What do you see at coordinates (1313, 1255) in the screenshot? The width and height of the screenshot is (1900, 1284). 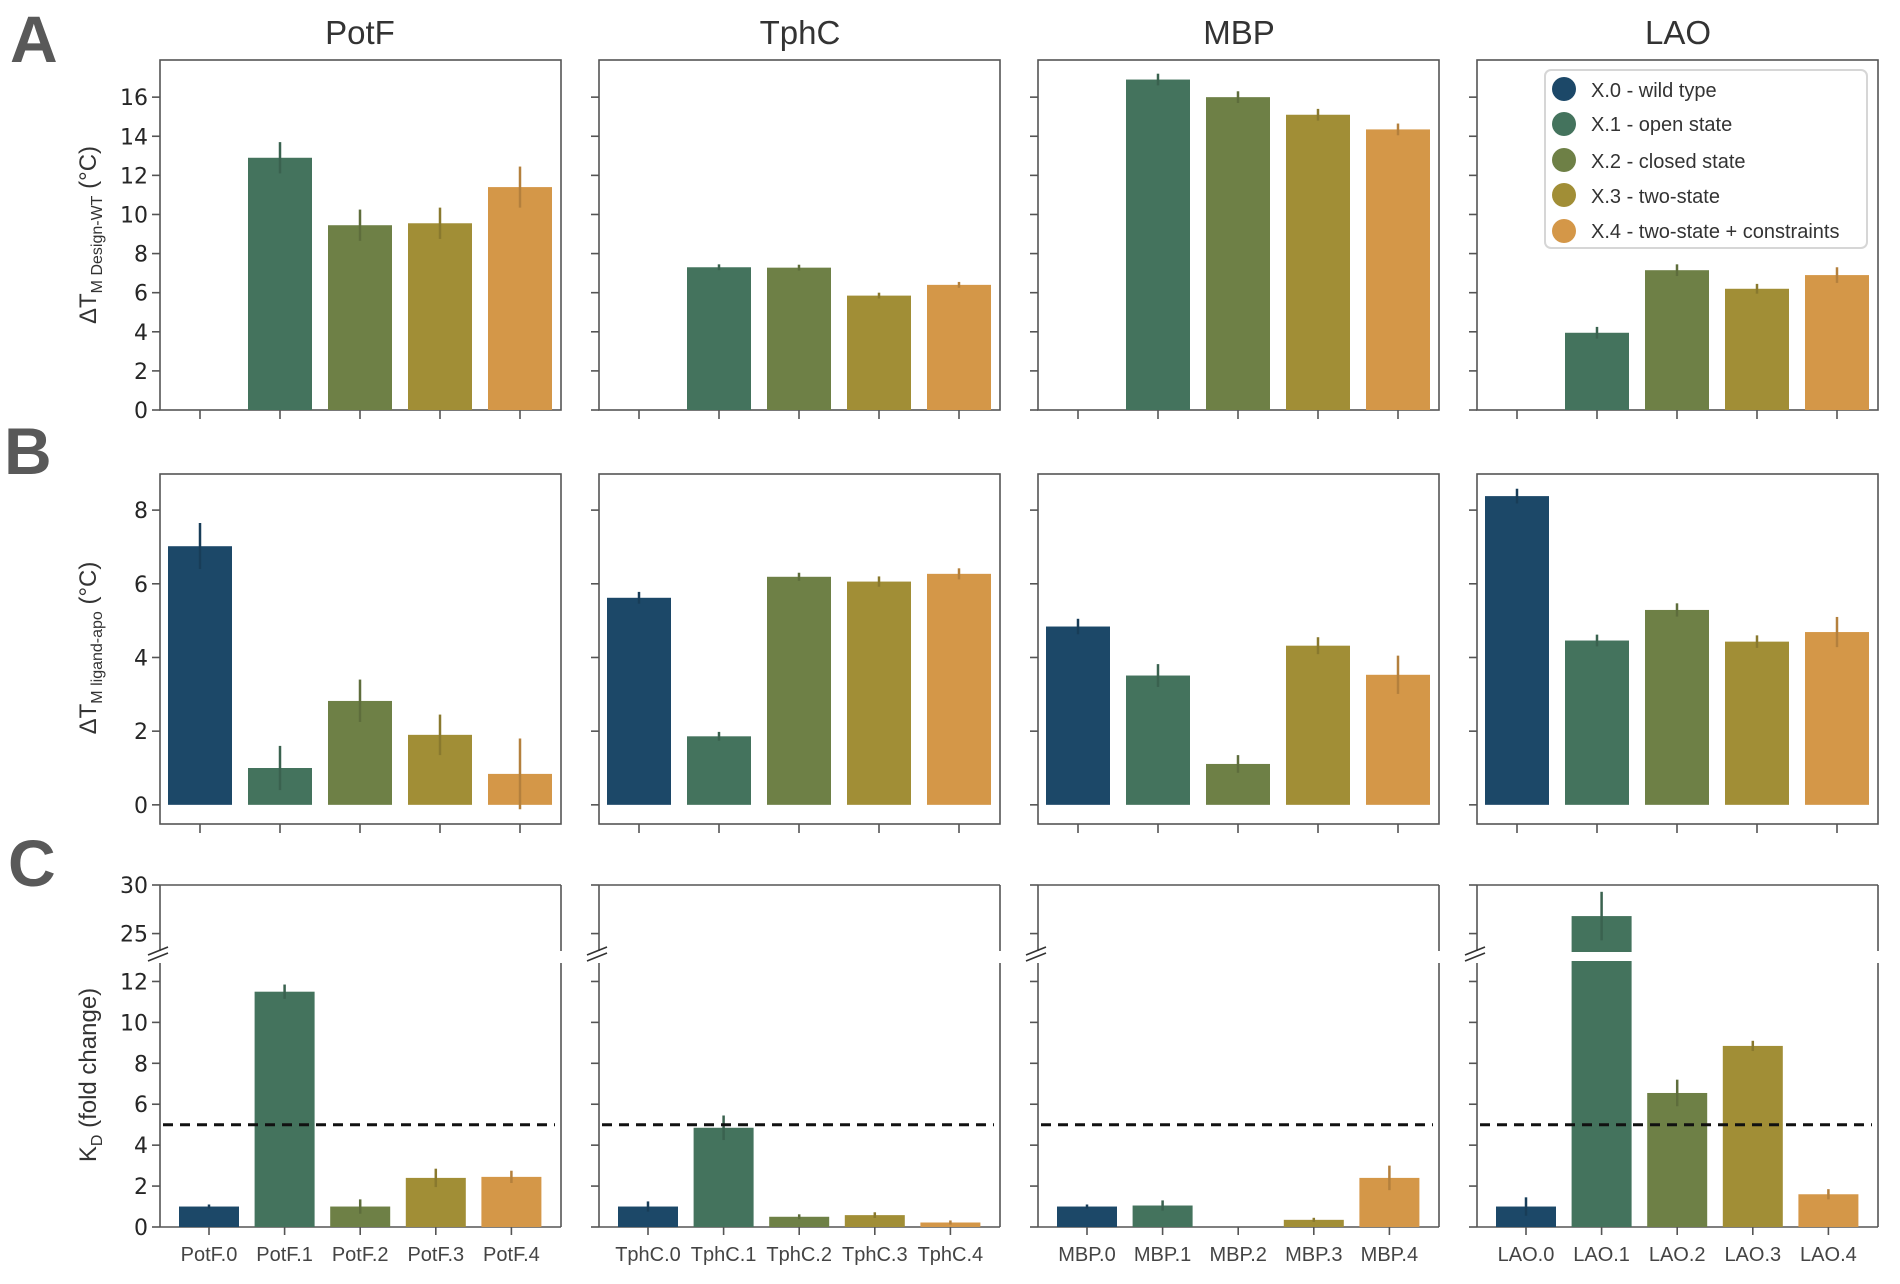 I see `x-tick-label: MBP.3` at bounding box center [1313, 1255].